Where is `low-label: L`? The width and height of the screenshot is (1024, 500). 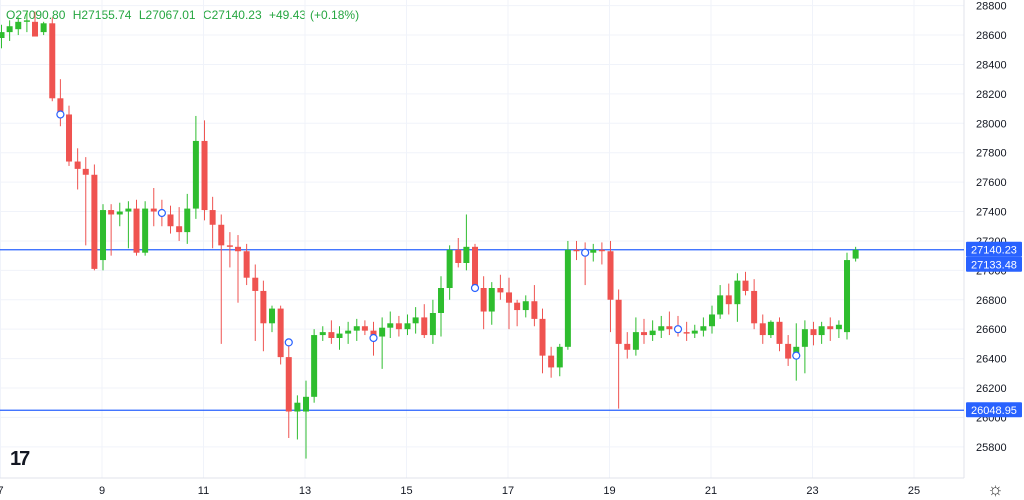 low-label: L is located at coordinates (142, 15).